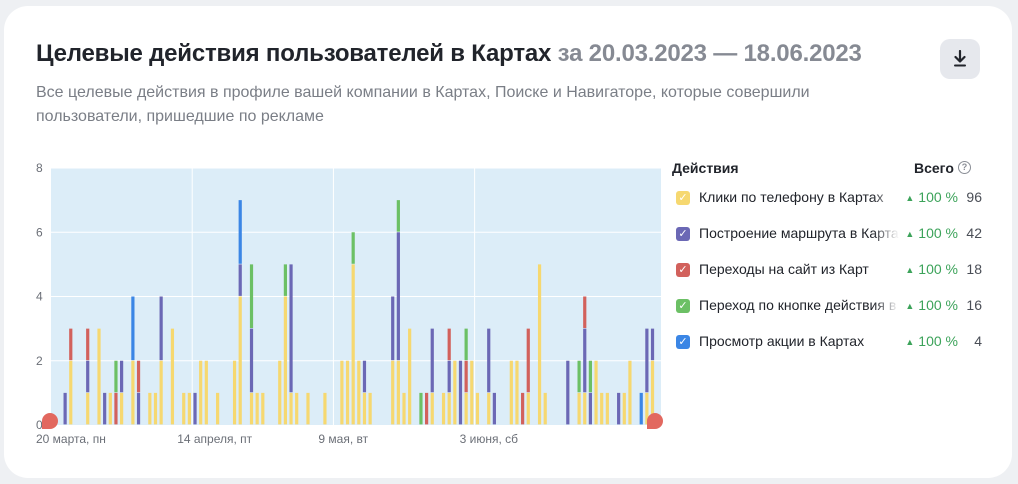 Image resolution: width=1018 pixels, height=484 pixels. What do you see at coordinates (705, 168) in the screenshot?
I see `legend-header-actions: Действия` at bounding box center [705, 168].